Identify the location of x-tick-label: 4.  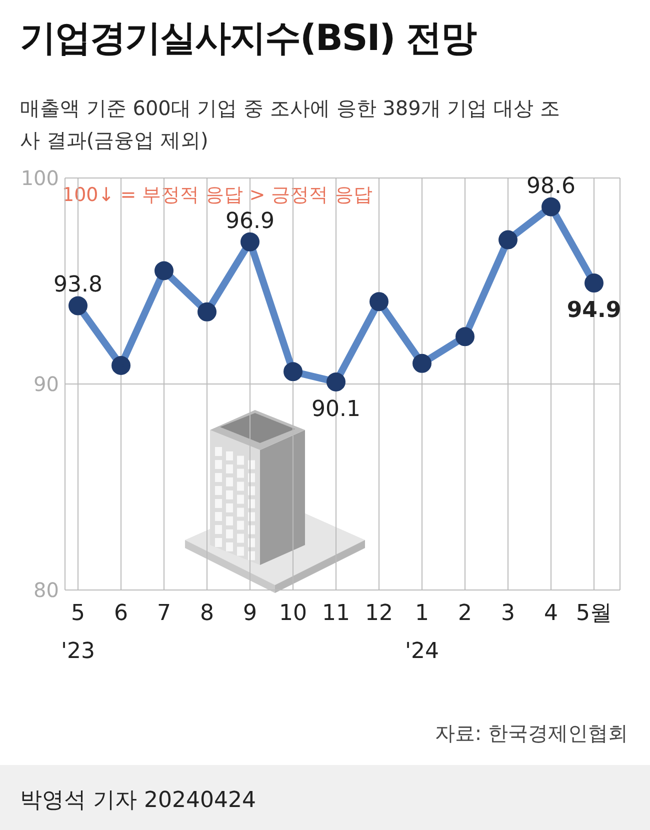
(551, 613).